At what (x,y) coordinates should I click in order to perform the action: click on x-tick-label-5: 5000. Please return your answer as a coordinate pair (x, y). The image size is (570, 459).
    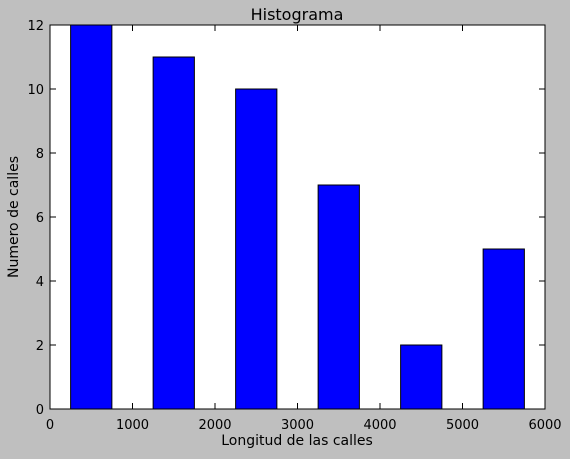
    Looking at the image, I should click on (462, 425).